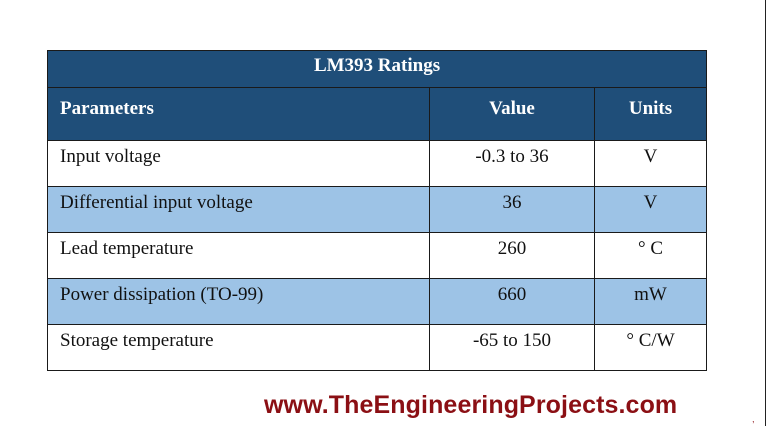  What do you see at coordinates (471, 405) in the screenshot?
I see `website-watermark: www.TheEngineeringProjects.com` at bounding box center [471, 405].